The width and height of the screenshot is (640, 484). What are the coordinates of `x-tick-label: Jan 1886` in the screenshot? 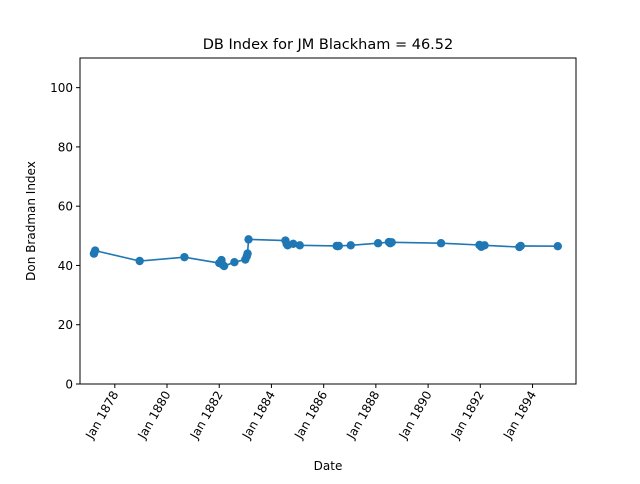 It's located at (310, 416).